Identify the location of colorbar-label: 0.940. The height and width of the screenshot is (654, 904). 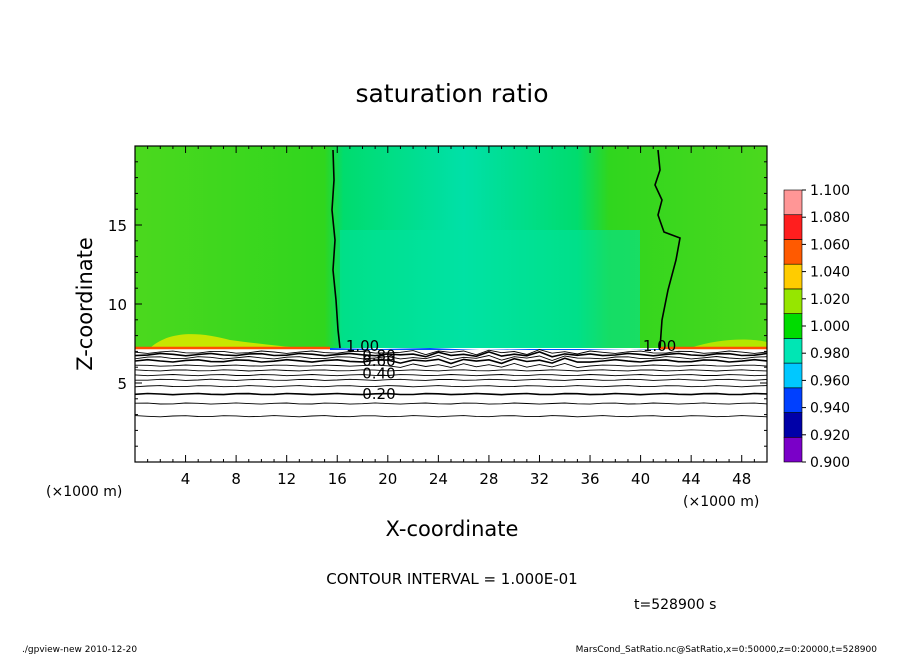
(830, 409).